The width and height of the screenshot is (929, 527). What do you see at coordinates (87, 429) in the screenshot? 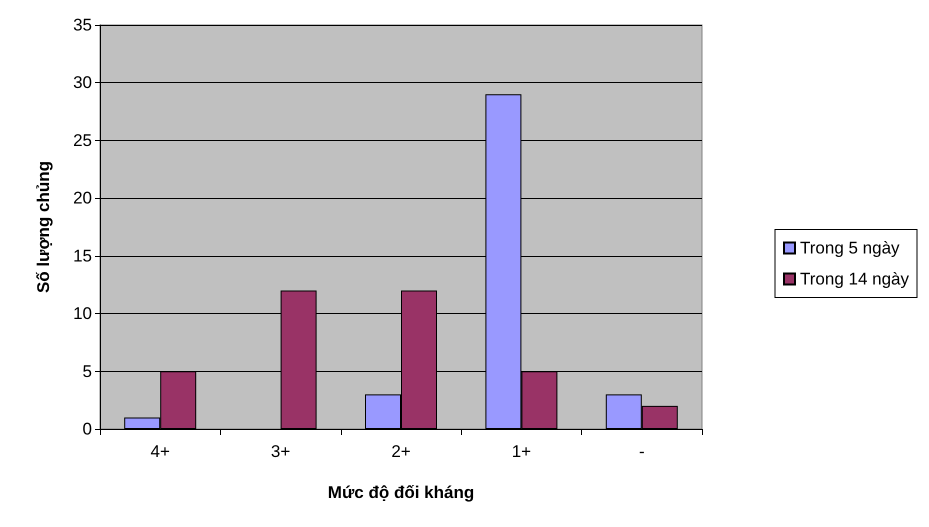
I see `y-tick-label: 0` at bounding box center [87, 429].